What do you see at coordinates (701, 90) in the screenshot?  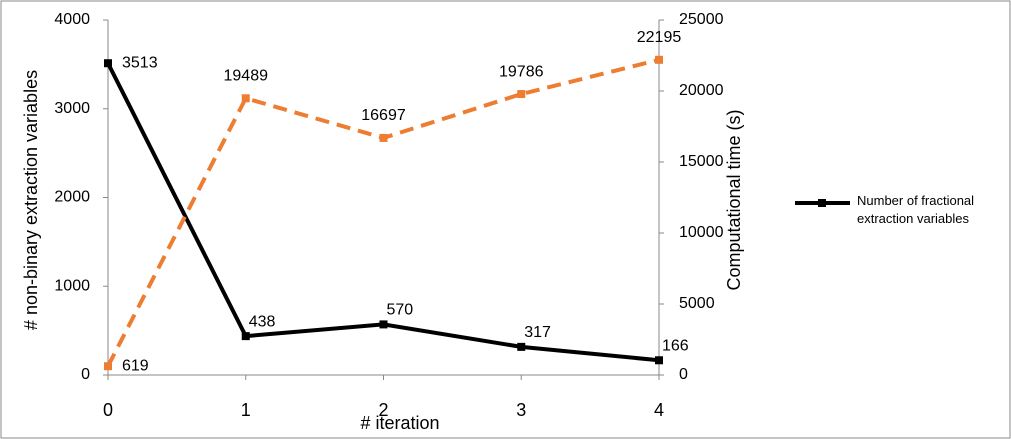 I see `y2-tick-label: 20000` at bounding box center [701, 90].